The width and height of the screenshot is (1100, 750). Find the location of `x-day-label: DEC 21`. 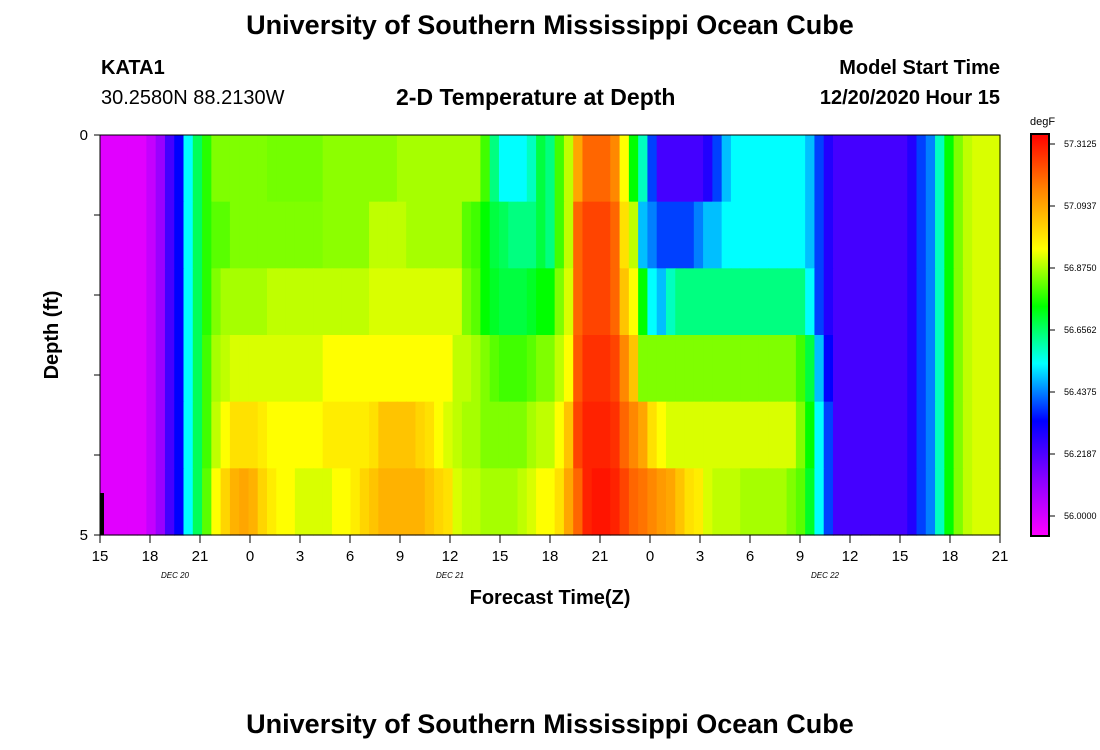

x-day-label: DEC 21 is located at coordinates (450, 575).